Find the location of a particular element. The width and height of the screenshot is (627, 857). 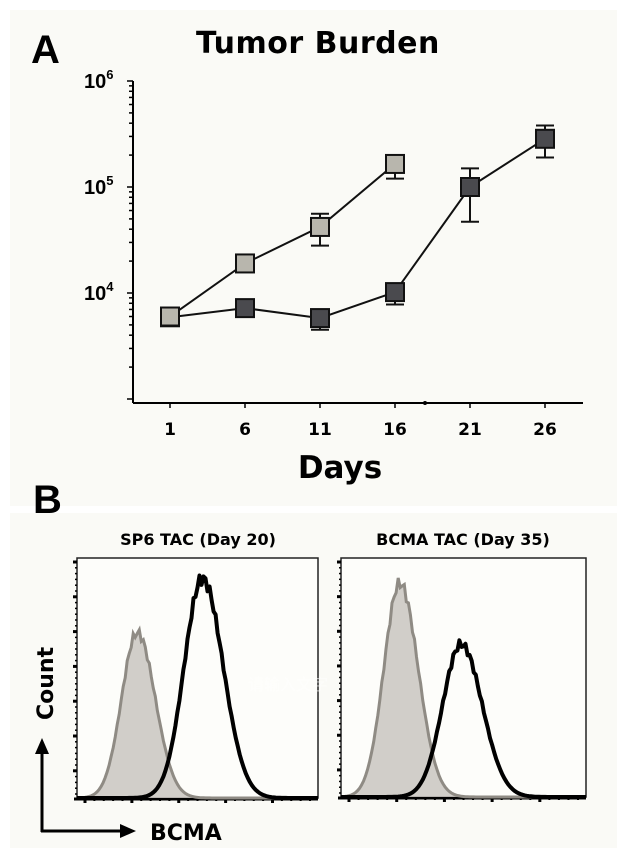

histogram-title-sp6: SP6 TAC (Day 20) is located at coordinates (198, 539).